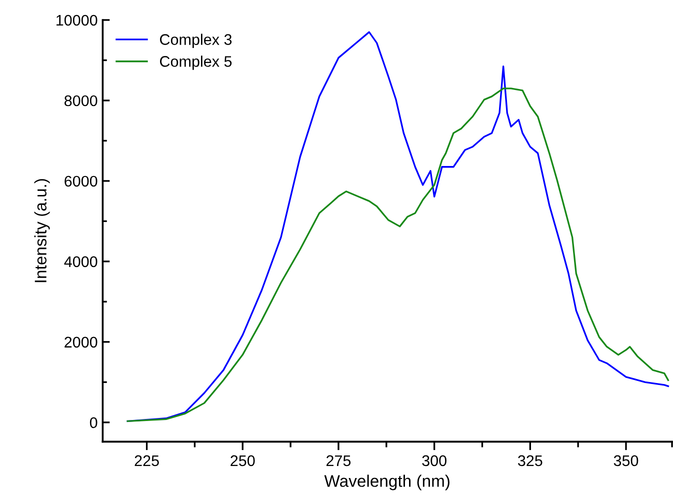  I want to click on y-tick-label: 6000, so click(81, 181).